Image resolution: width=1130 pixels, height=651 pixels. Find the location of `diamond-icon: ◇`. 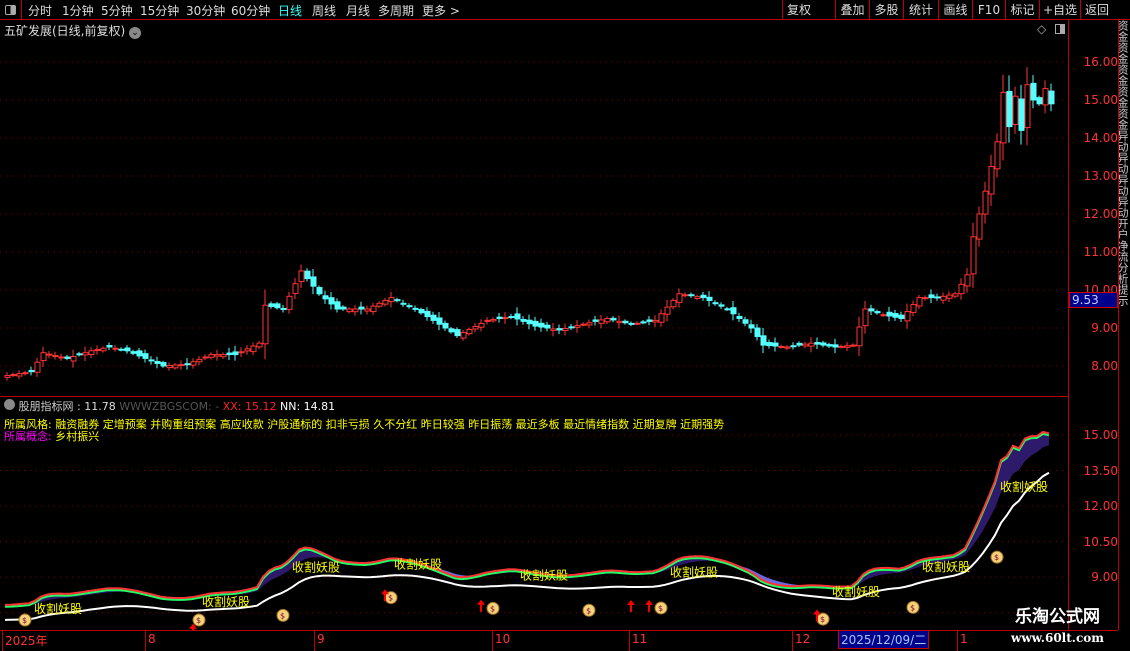

diamond-icon: ◇ is located at coordinates (1042, 29).